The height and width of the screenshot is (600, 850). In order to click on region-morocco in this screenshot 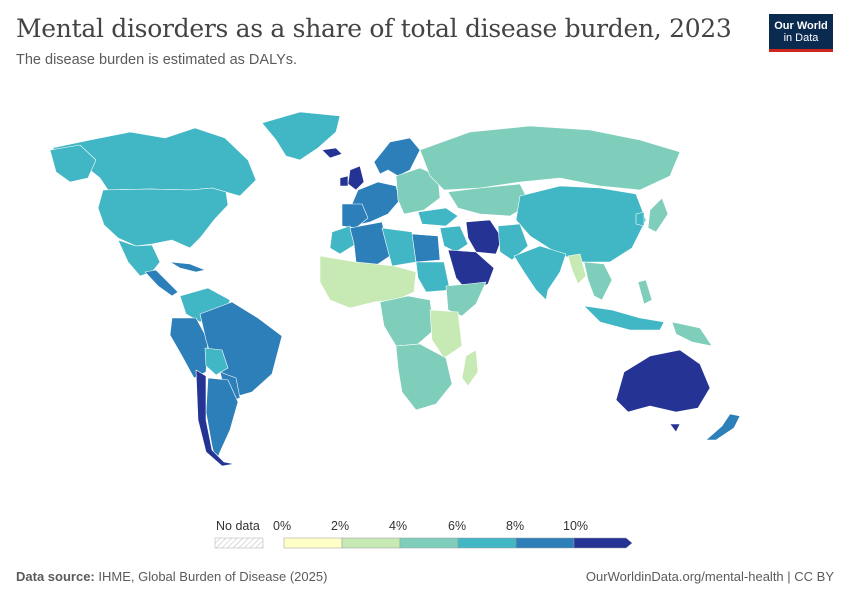, I will do `click(343, 240)`.